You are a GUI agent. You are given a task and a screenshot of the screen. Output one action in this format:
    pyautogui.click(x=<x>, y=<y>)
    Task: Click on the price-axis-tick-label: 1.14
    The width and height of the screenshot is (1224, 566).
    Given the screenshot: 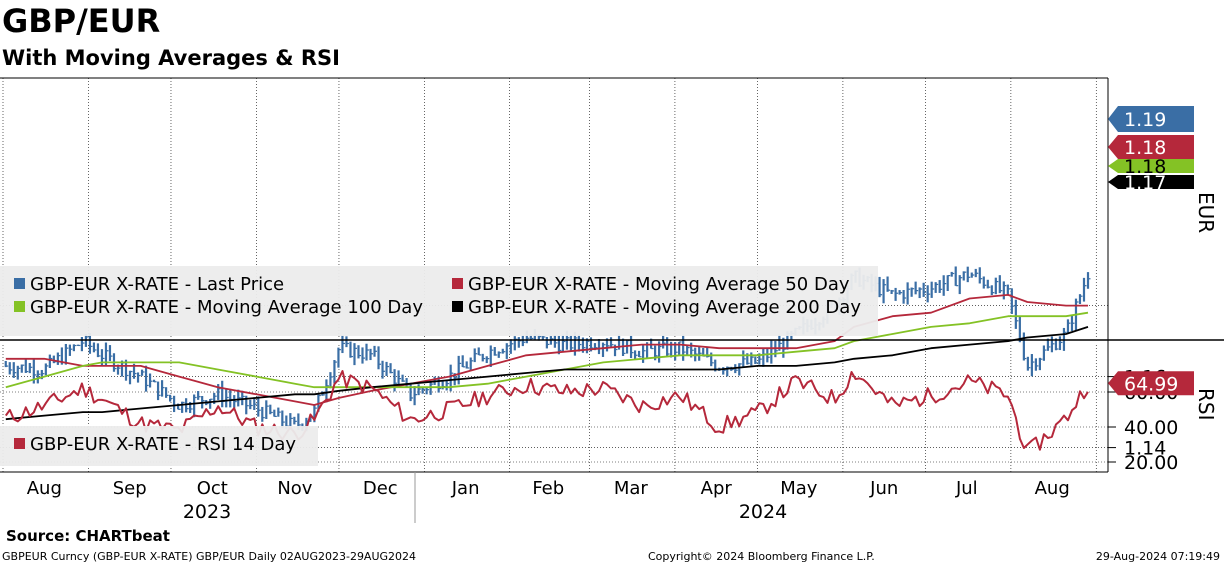 What is the action you would take?
    pyautogui.click(x=1145, y=449)
    